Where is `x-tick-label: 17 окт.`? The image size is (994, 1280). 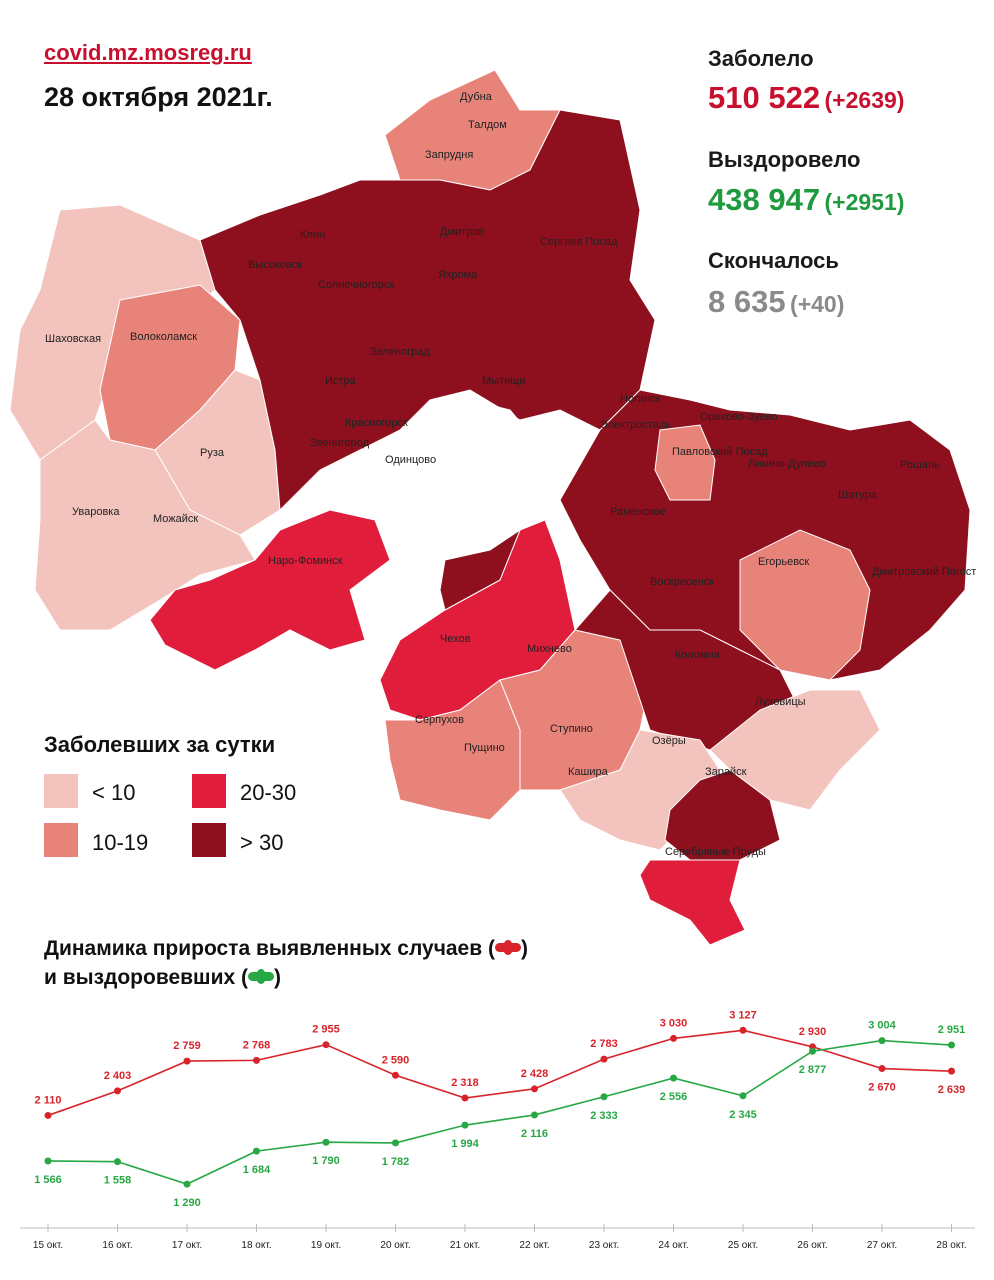
x-tick-label: 17 окт. is located at coordinates (187, 1245).